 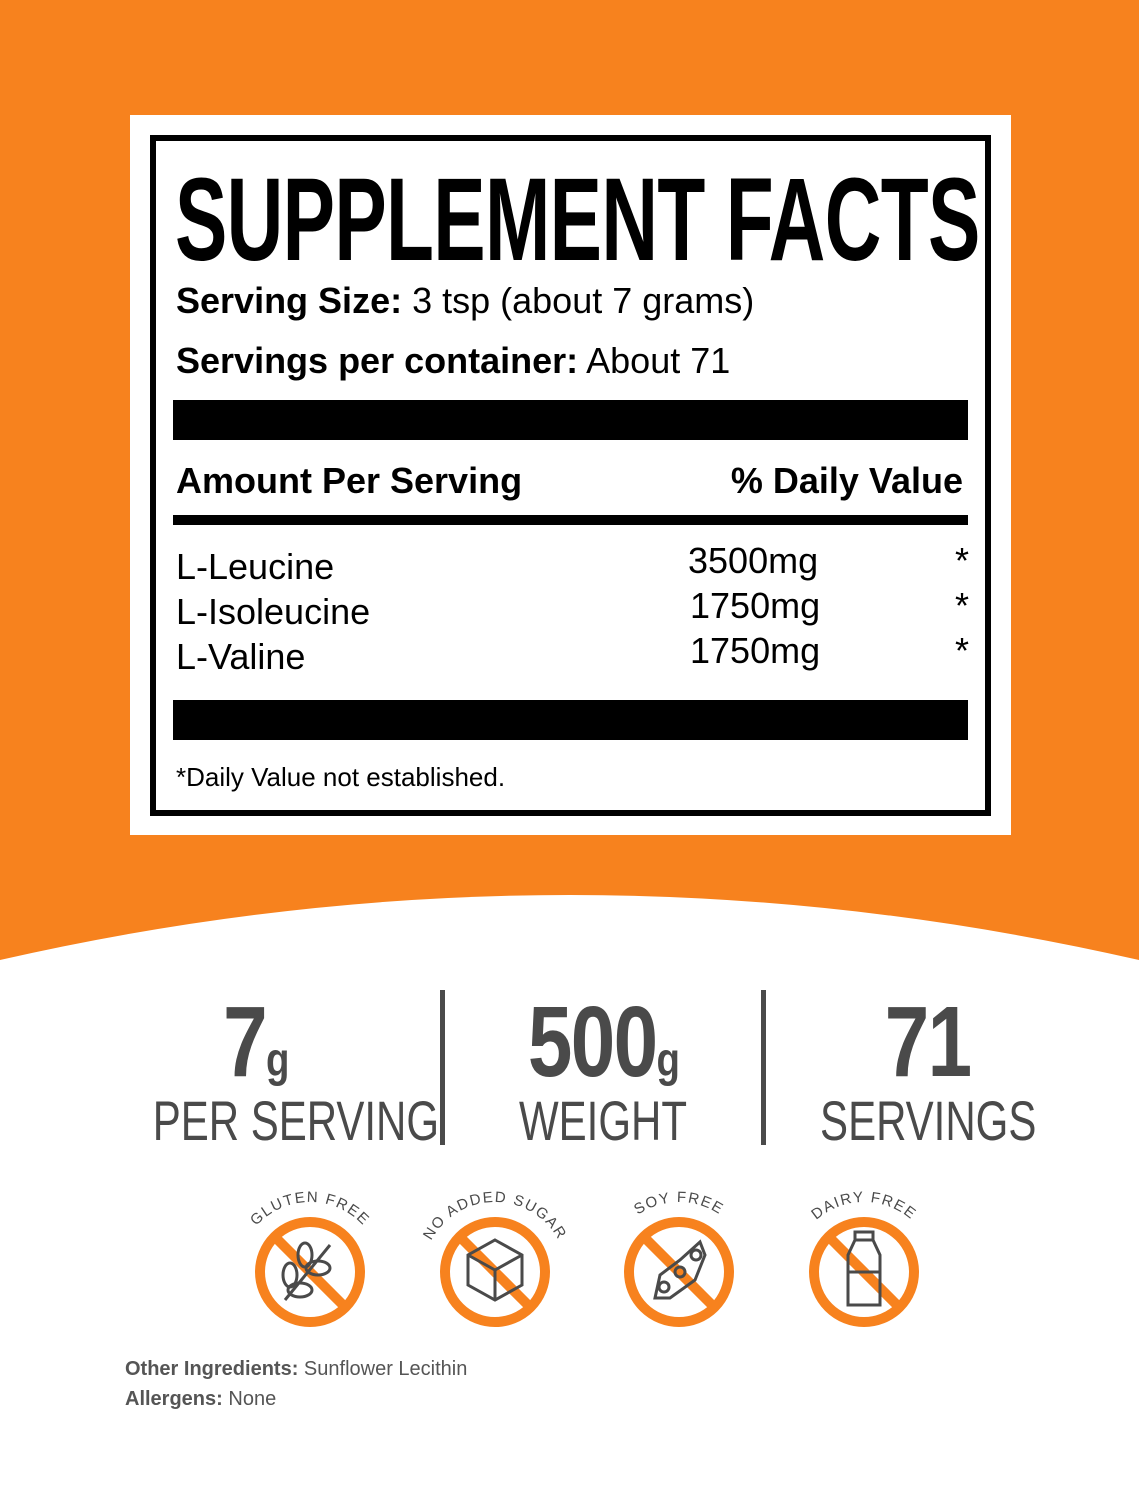 What do you see at coordinates (465, 300) in the screenshot?
I see `serving-size: Serving Size: 3 tsp (about 7 grams)` at bounding box center [465, 300].